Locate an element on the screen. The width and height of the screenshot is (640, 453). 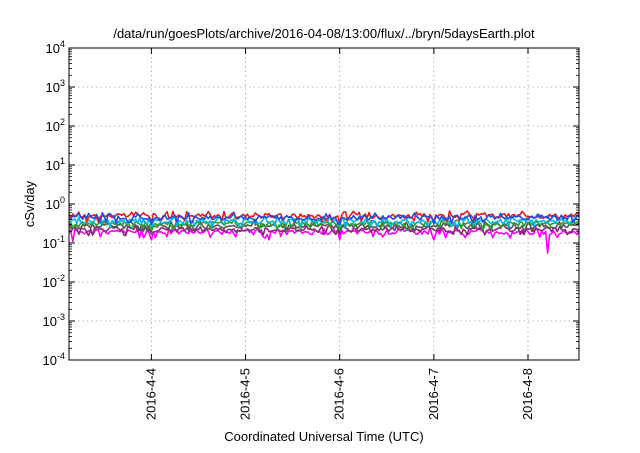
x-tick-label: 2016-4-6 is located at coordinates (339, 394).